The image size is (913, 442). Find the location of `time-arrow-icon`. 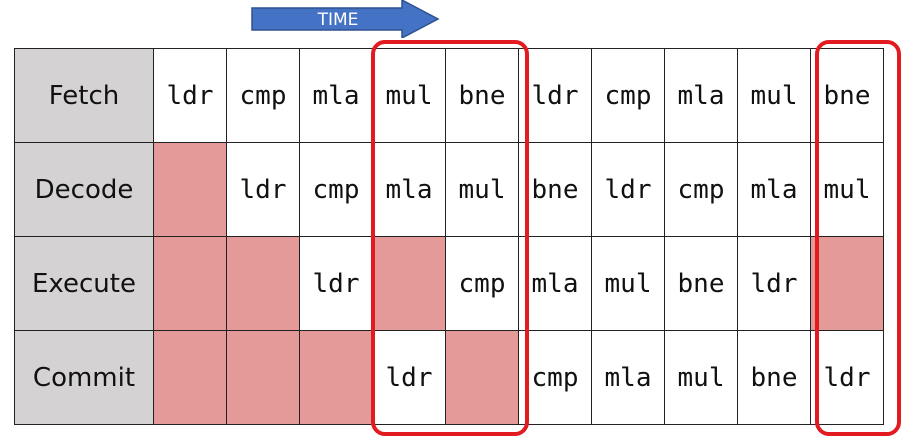

time-arrow-icon is located at coordinates (345, 19).